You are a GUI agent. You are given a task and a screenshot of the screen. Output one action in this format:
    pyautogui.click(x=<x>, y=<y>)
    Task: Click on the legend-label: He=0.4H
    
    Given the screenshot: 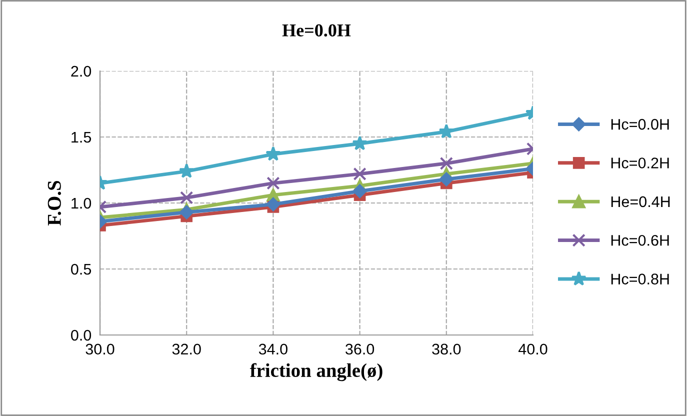 What is the action you would take?
    pyautogui.click(x=640, y=202)
    